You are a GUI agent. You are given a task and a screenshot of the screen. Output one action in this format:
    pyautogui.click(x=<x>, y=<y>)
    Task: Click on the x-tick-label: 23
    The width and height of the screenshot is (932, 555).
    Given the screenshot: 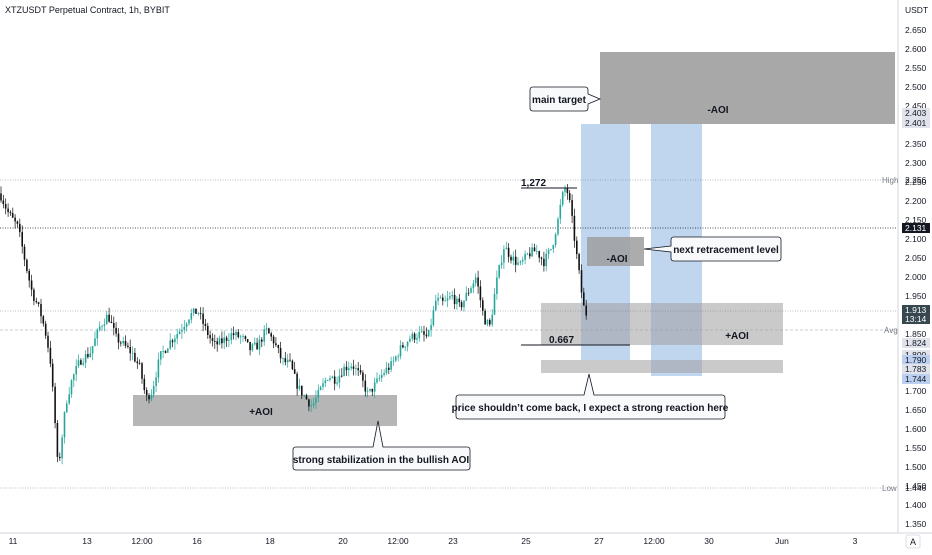 What is the action you would take?
    pyautogui.click(x=453, y=541)
    